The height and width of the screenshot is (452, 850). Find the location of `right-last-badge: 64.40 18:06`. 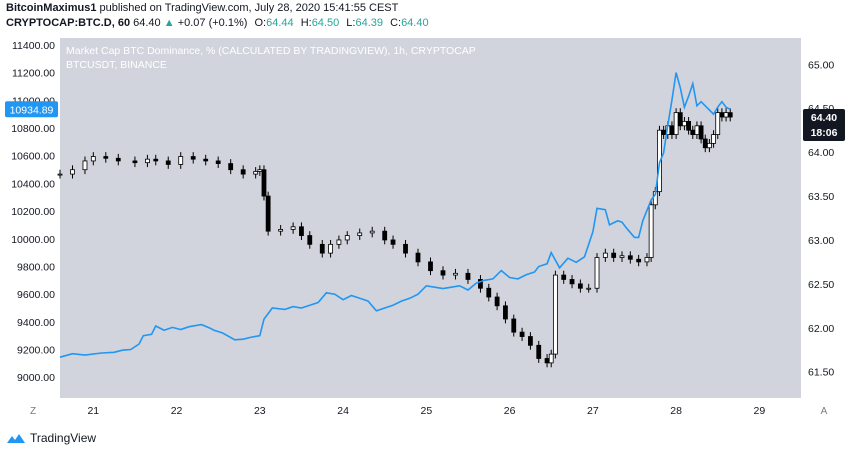

right-last-badge: 64.40 18:06 is located at coordinates (824, 125).